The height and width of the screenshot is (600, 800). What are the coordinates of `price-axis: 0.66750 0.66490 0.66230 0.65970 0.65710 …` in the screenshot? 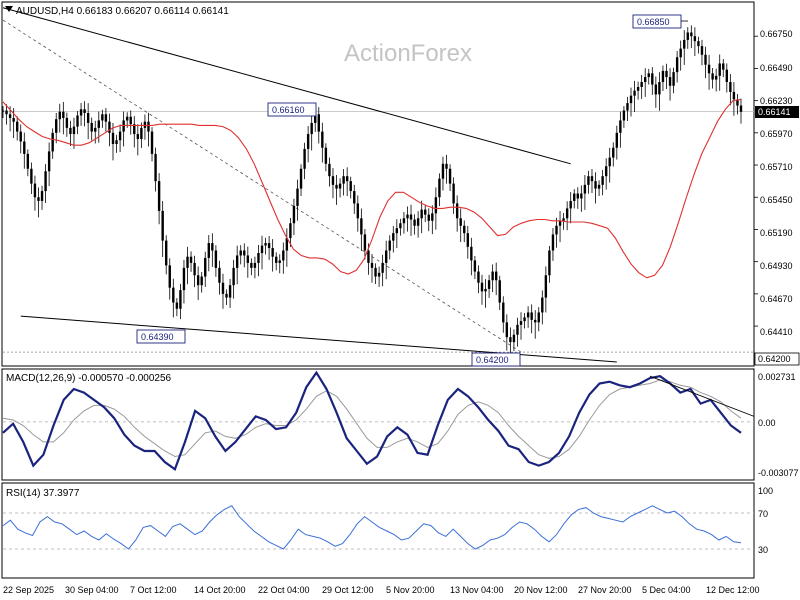 It's located at (776, 183).